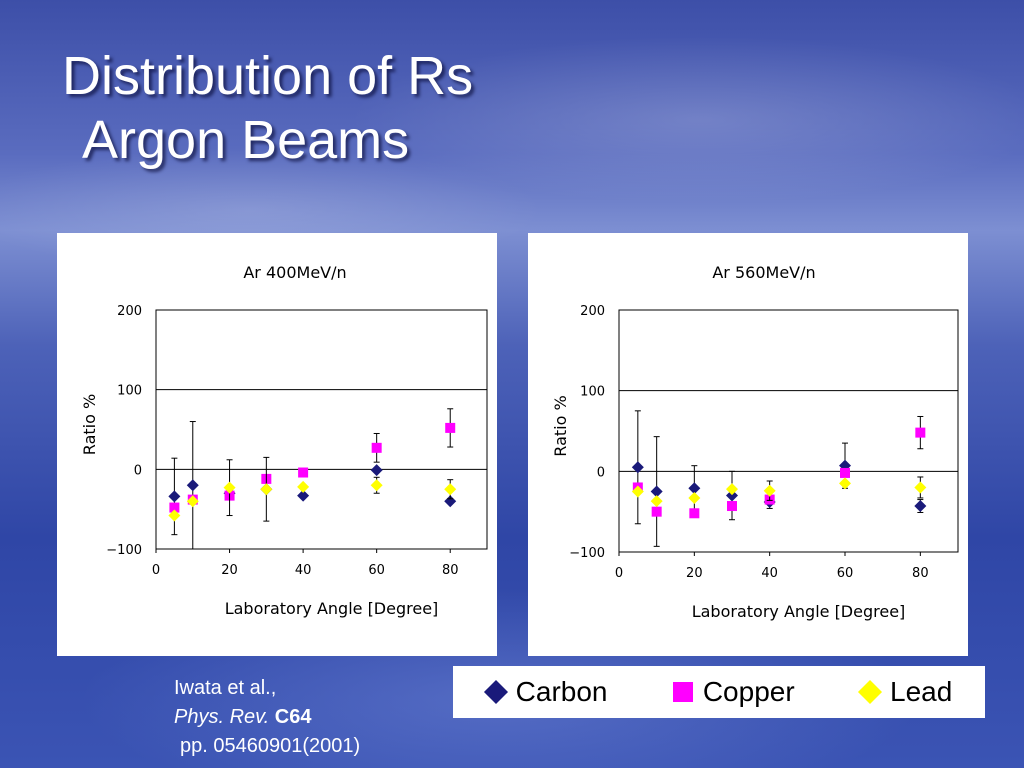 This screenshot has width=1024, height=768. What do you see at coordinates (270, 746) in the screenshot?
I see `citation-pages: pp. 05460901(2001)` at bounding box center [270, 746].